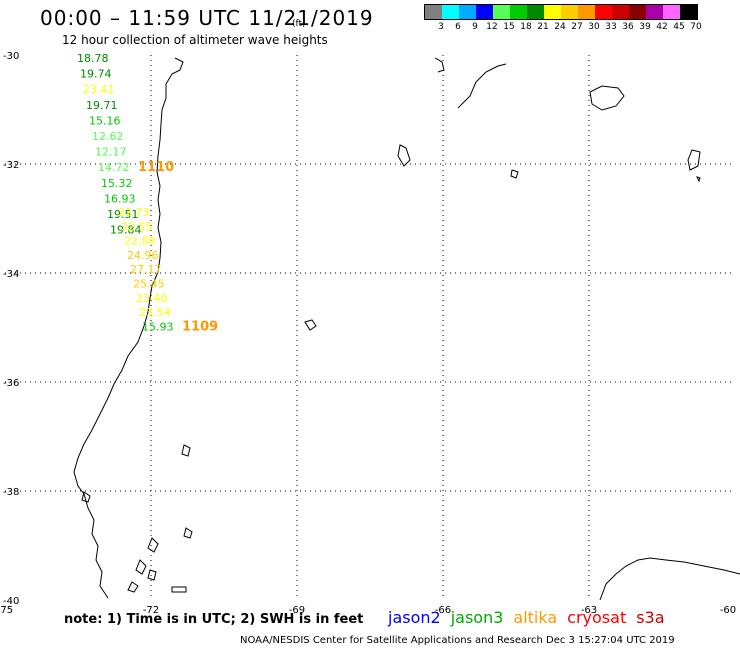 The height and width of the screenshot is (650, 740). What do you see at coordinates (414, 617) in the screenshot?
I see `satellite-jason2: jason2` at bounding box center [414, 617].